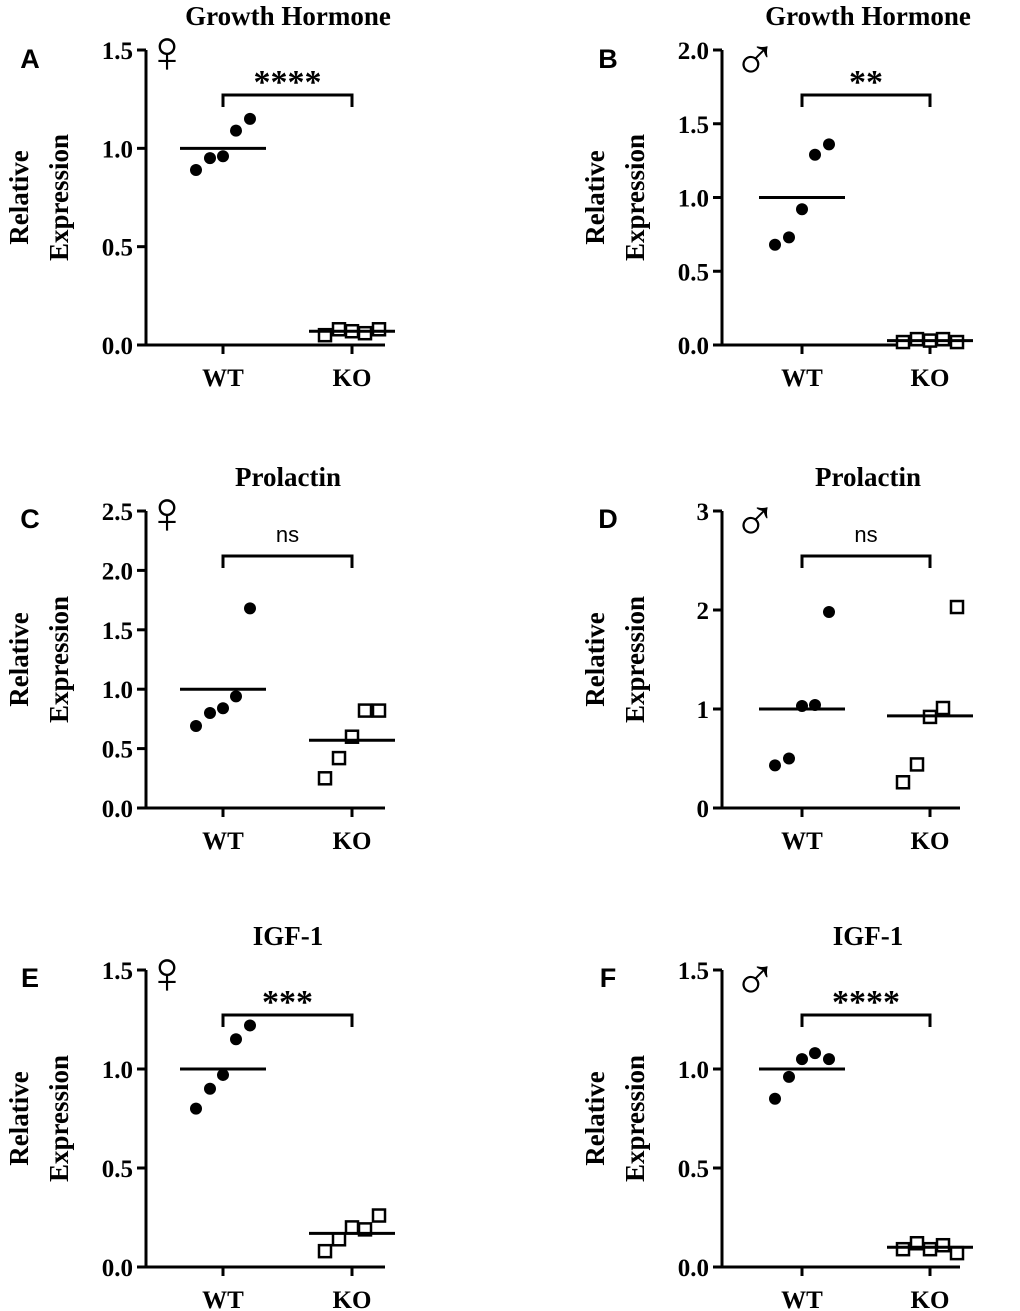 This screenshot has width=1020, height=1311. Describe the element at coordinates (608, 59) in the screenshot. I see `panel-letter: B` at that location.